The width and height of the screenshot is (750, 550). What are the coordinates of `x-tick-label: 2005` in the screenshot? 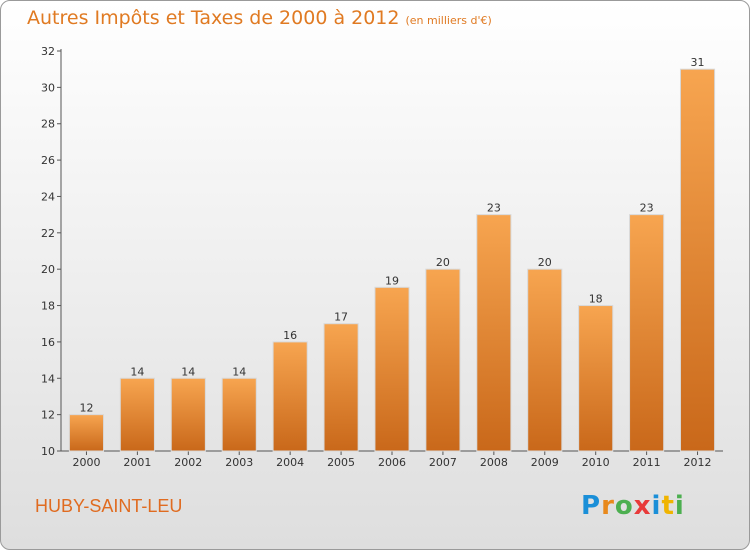 It's located at (341, 462).